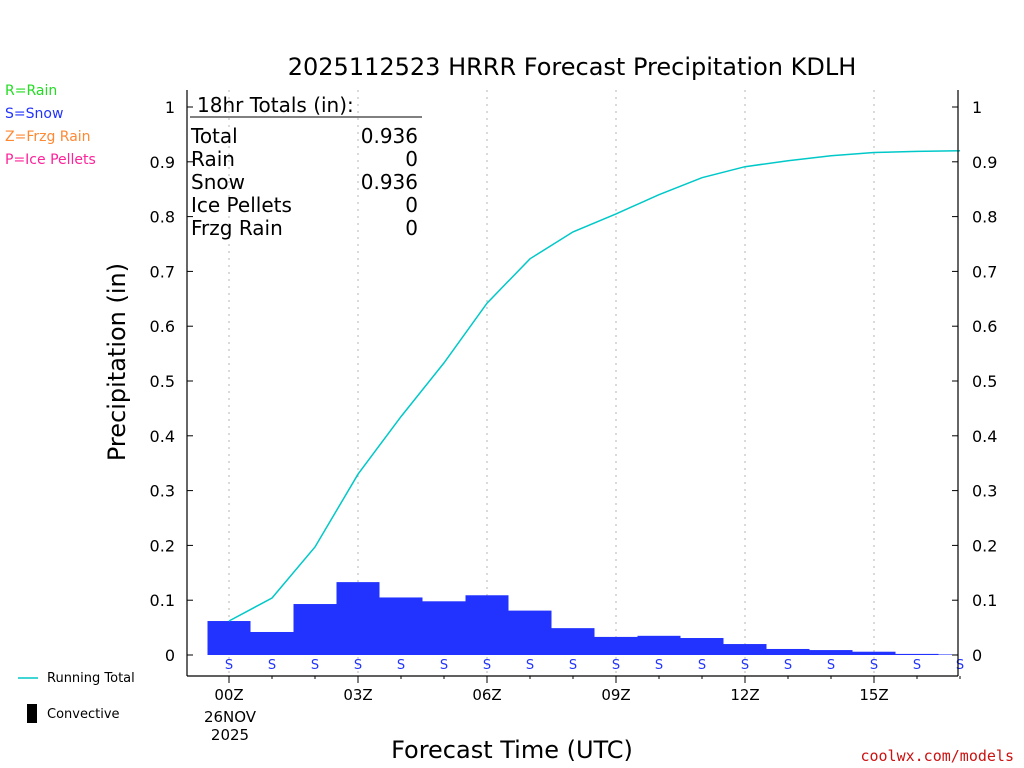  Describe the element at coordinates (960, 665) in the screenshot. I see `precip-type-marker-17: S` at that location.